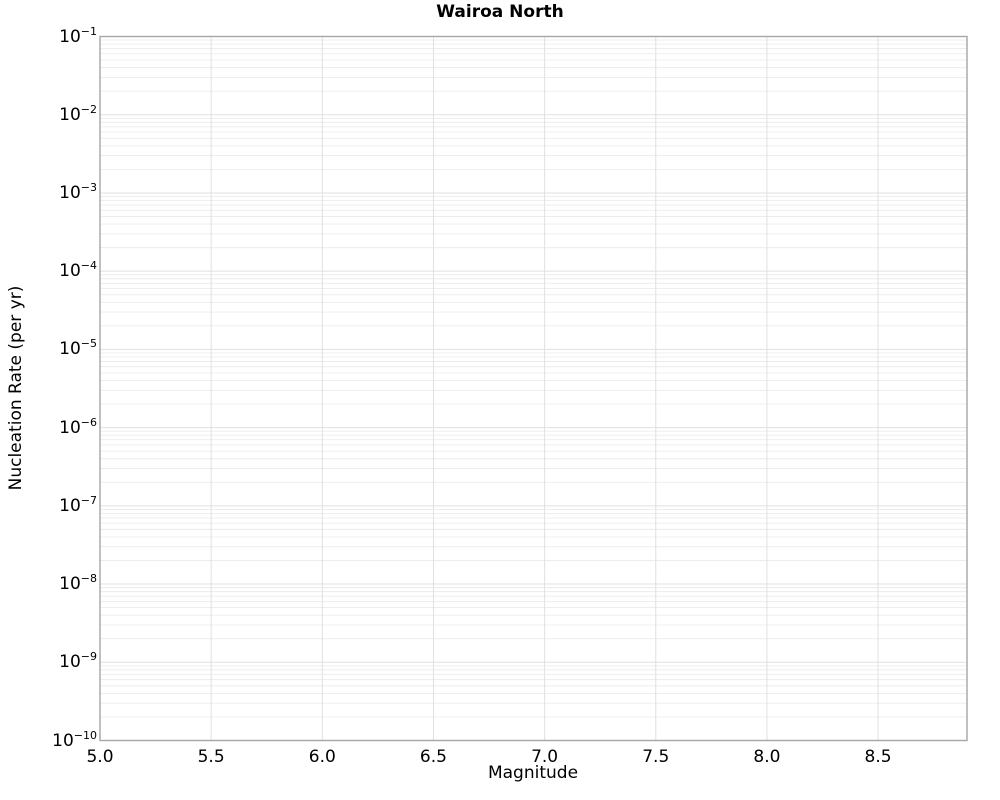 The width and height of the screenshot is (1000, 800). I want to click on y-tick-label: 10⁻³, so click(78, 191).